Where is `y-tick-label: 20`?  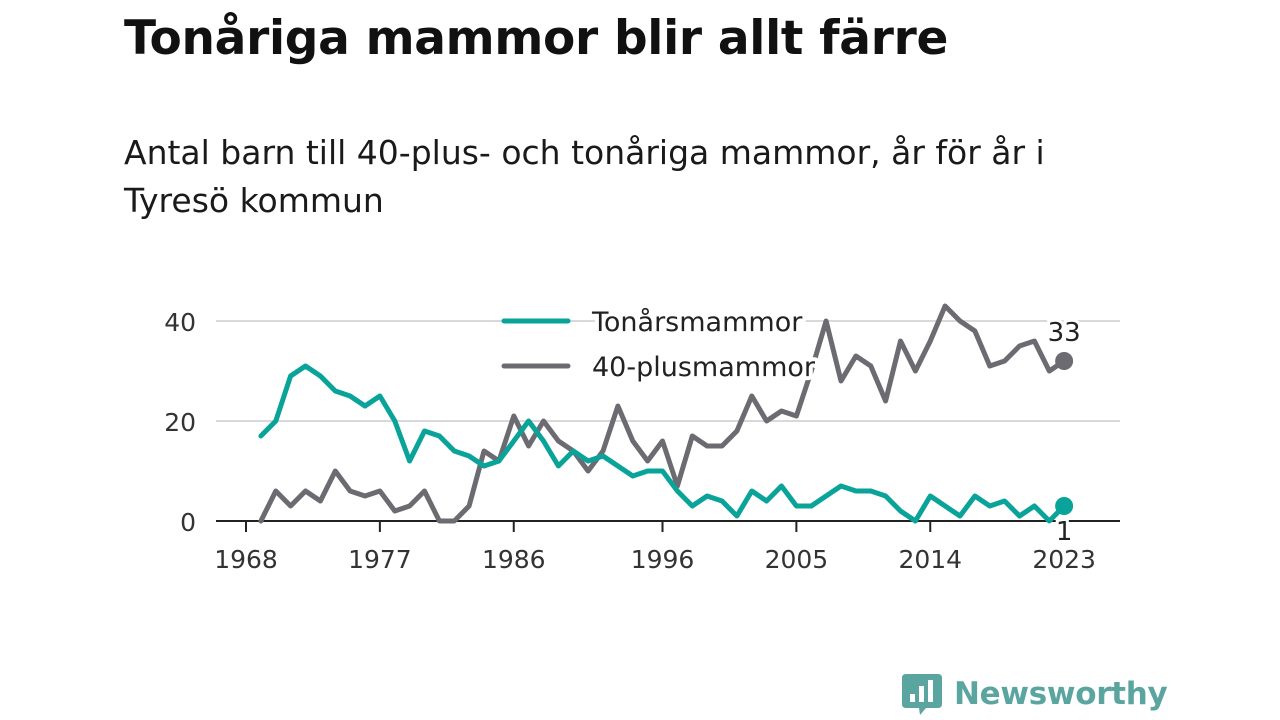 y-tick-label: 20 is located at coordinates (180, 422).